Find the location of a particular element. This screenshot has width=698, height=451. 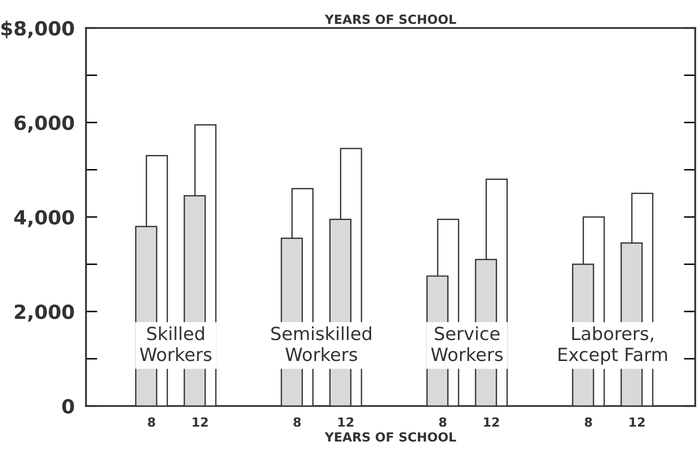

y-tick-label: 0 is located at coordinates (68, 406).